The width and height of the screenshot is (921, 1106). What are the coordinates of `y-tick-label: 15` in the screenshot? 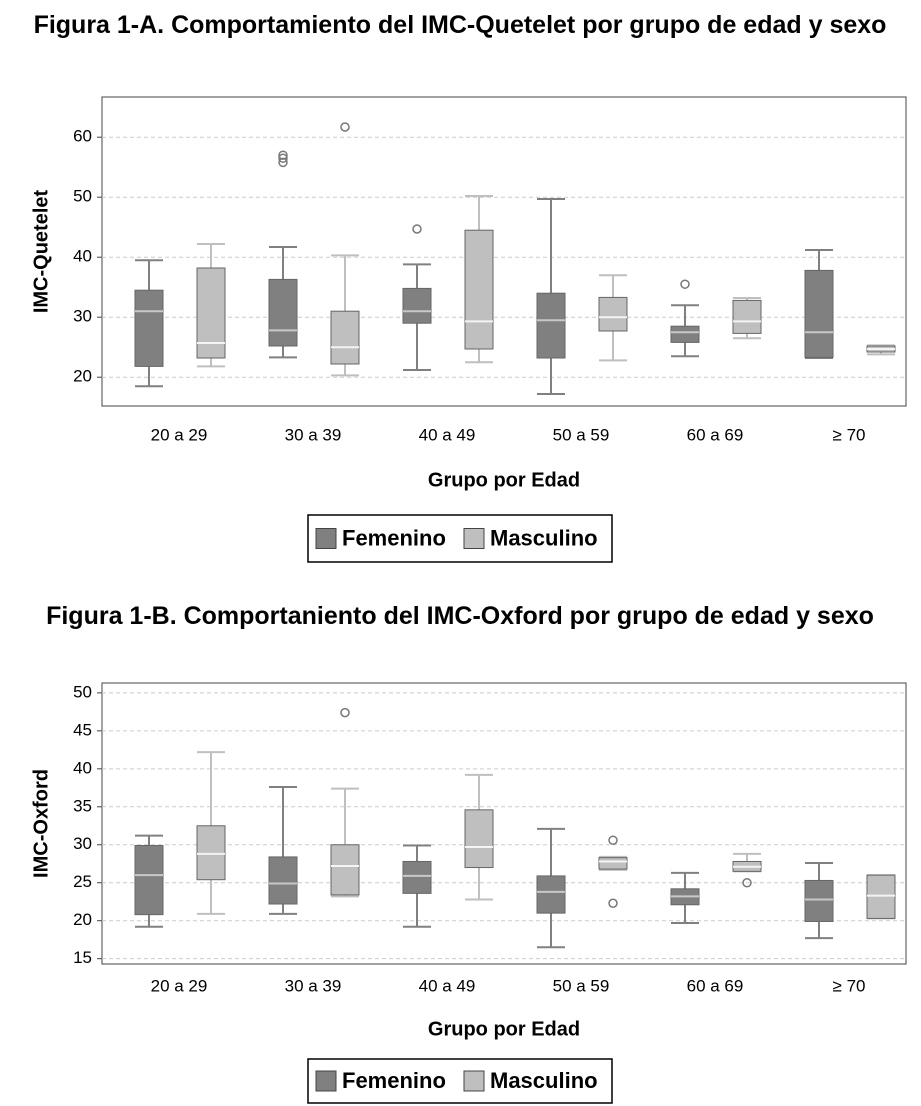 It's located at (82, 957).